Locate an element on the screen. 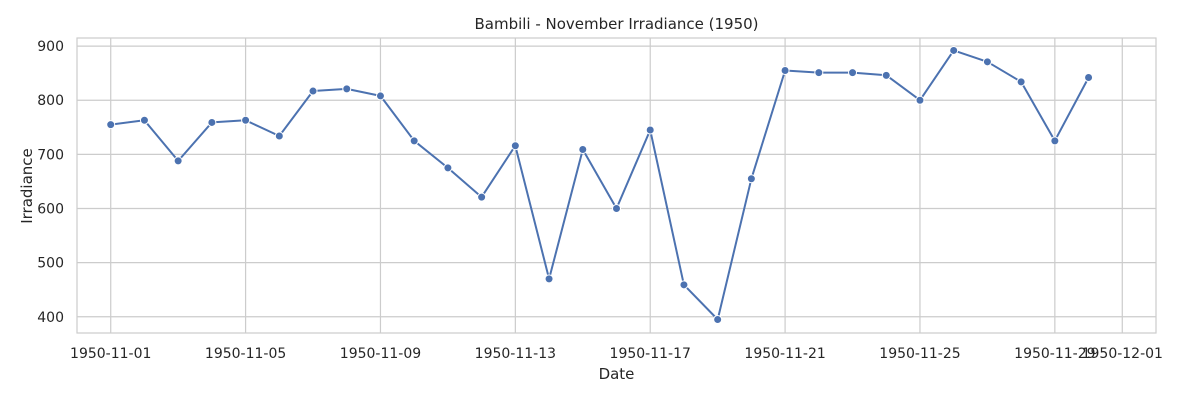 The width and height of the screenshot is (1200, 400). chart-title: Bambili - November Irradiance (1950) is located at coordinates (616, 24).